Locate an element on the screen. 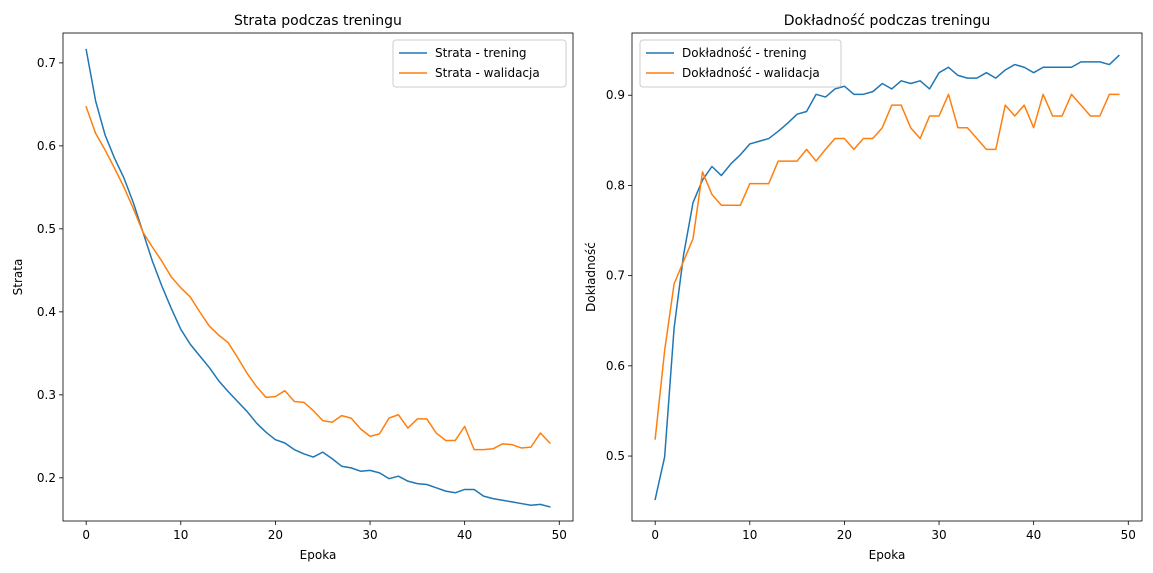 The image size is (1153, 573). legend-label: Dokładność - trening is located at coordinates (744, 53).